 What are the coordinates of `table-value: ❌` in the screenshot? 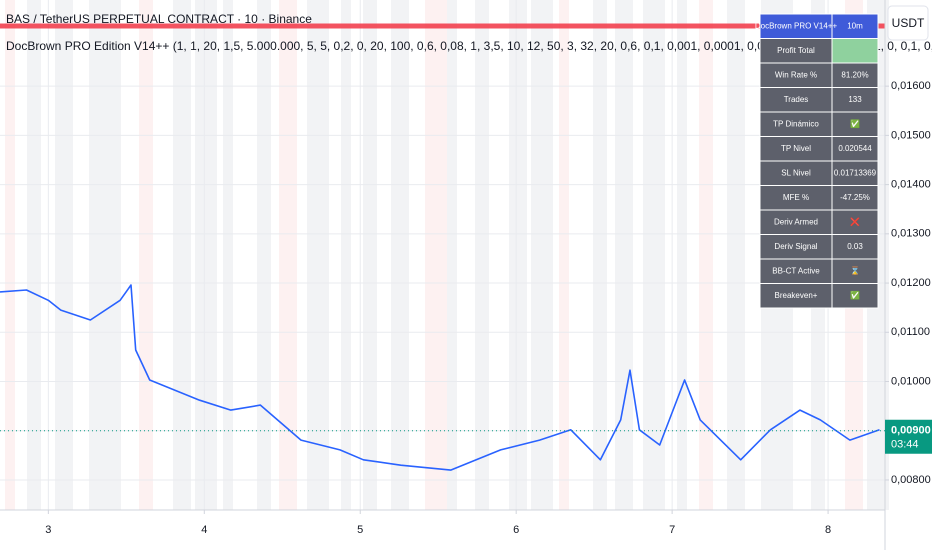 It's located at (855, 221).